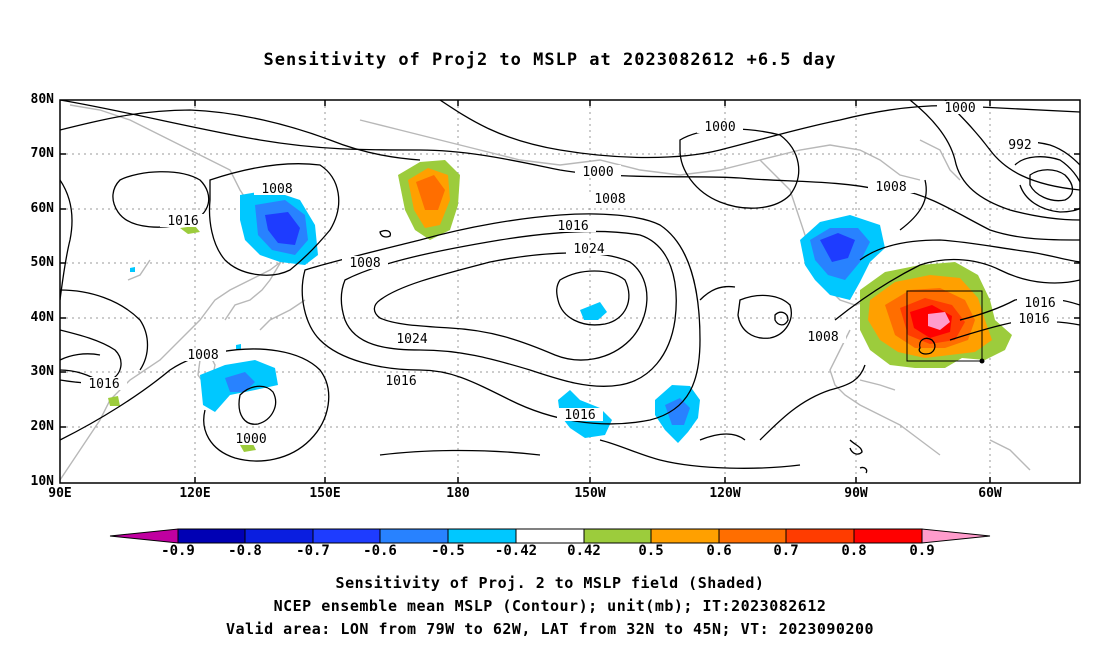 The width and height of the screenshot is (1100, 650). I want to click on lon-label-120e: 120E, so click(195, 493).